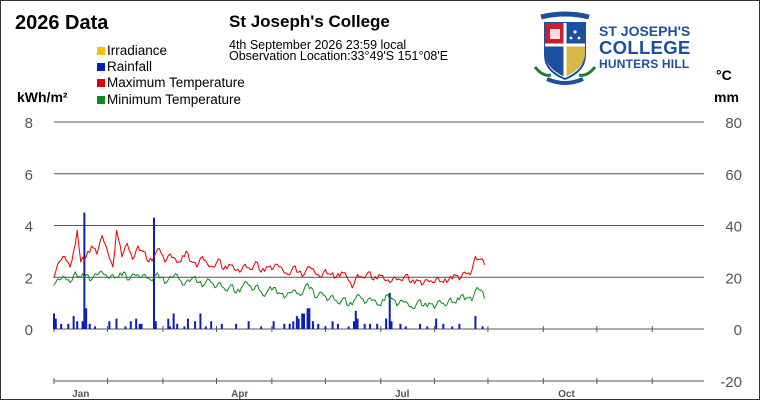  What do you see at coordinates (269, 259) in the screenshot?
I see `max-temperature-line` at bounding box center [269, 259].